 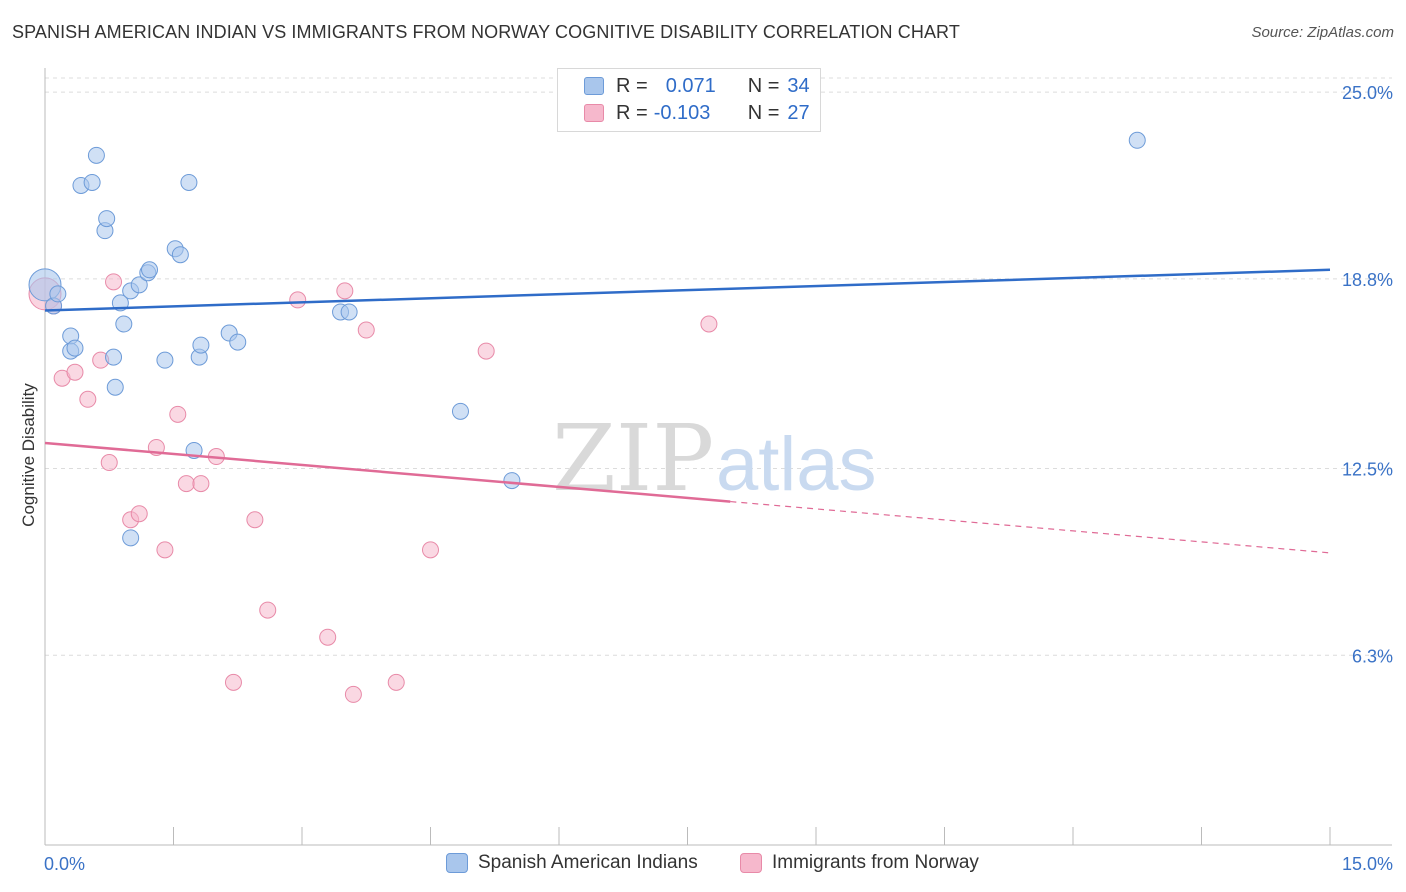 I want to click on watermark-atlas: atlas, so click(x=796, y=464).